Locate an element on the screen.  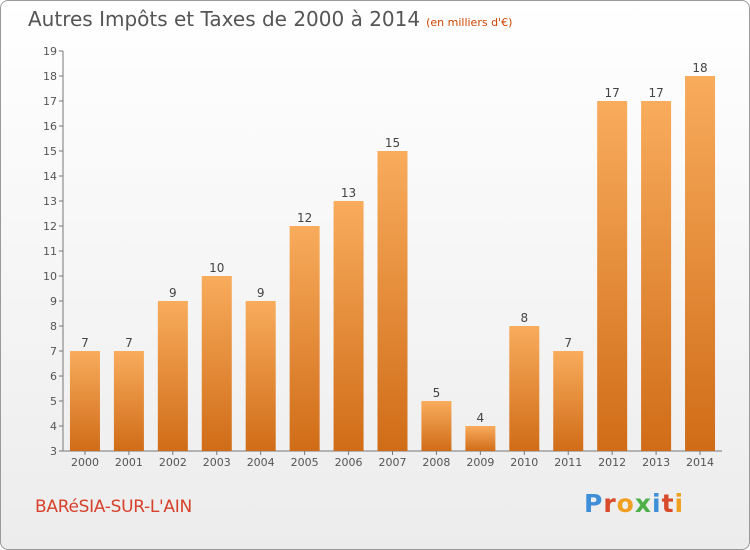
x-tick-label: 2009 is located at coordinates (480, 462).